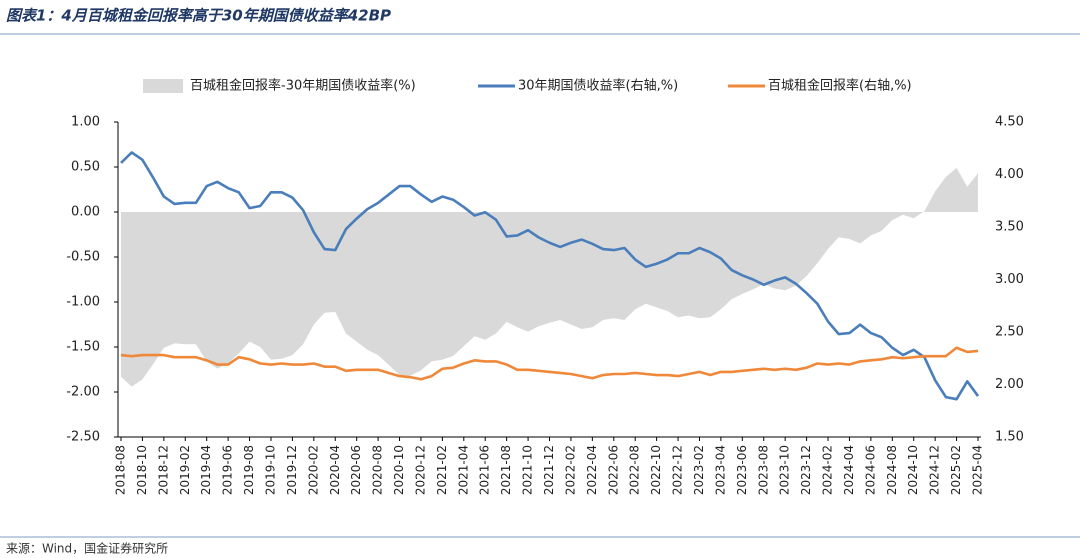  I want to click on chart-title: 图表1：4月百城租金回报率高于30年期国债收益率42BP, so click(198, 16).